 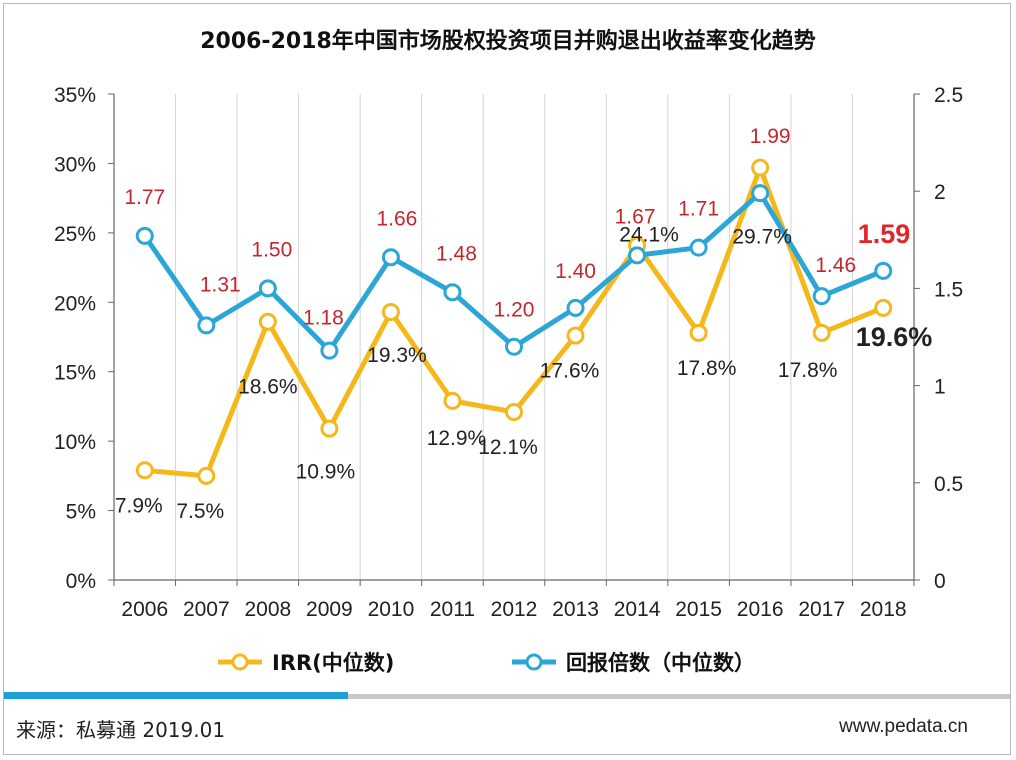 What do you see at coordinates (770, 136) in the screenshot?
I see `multiple-data-label: 1.99` at bounding box center [770, 136].